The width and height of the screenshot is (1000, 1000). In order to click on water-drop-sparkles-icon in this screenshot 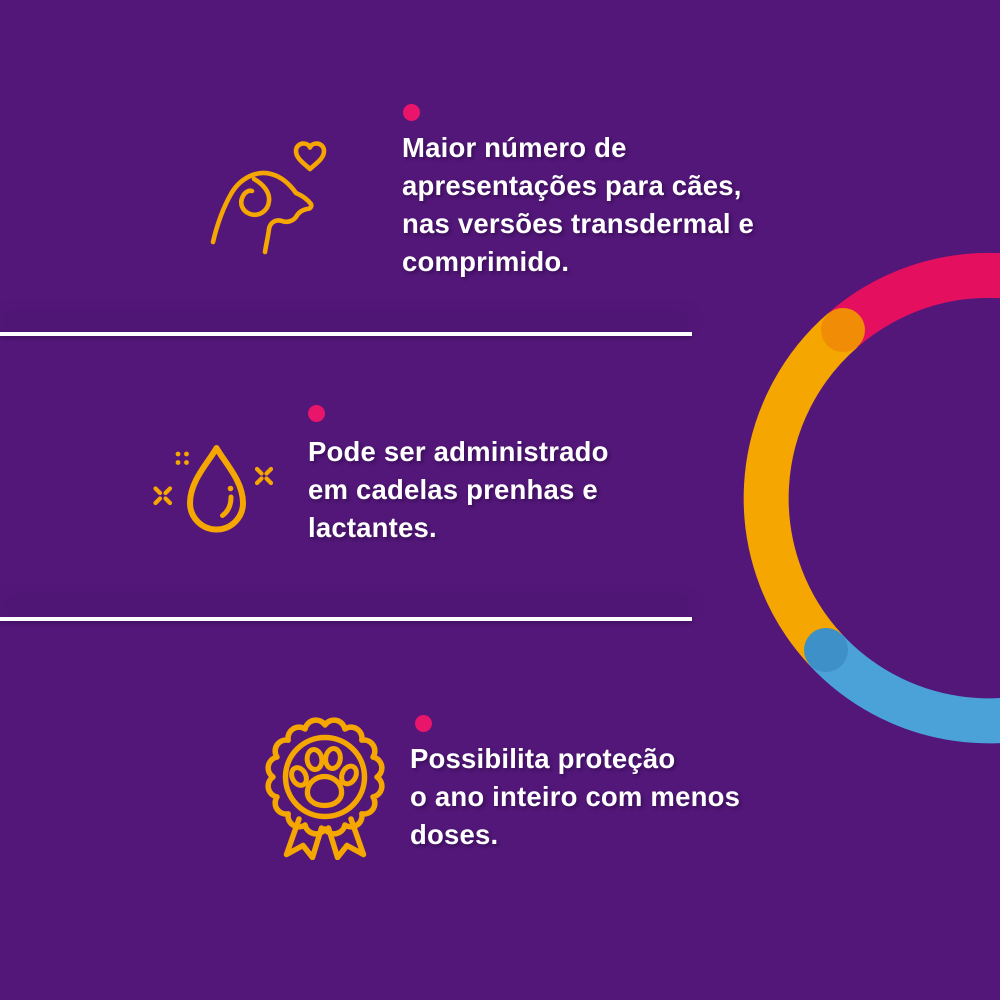, I will do `click(213, 489)`.